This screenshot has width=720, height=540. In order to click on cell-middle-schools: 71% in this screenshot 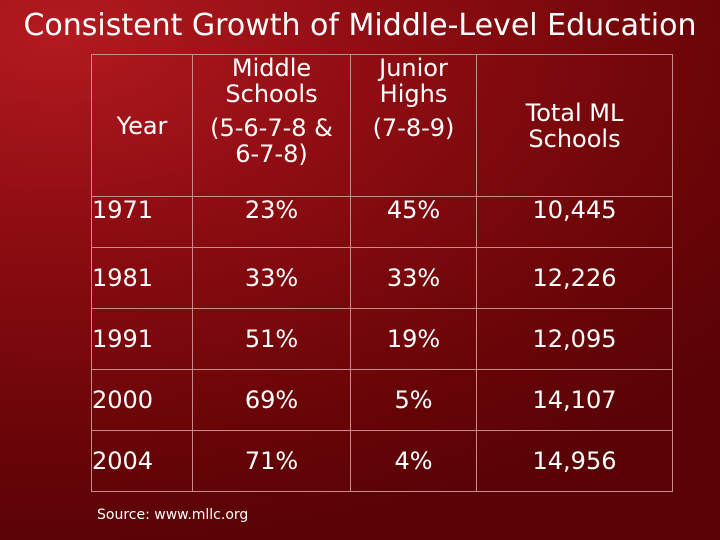, I will do `click(271, 461)`.